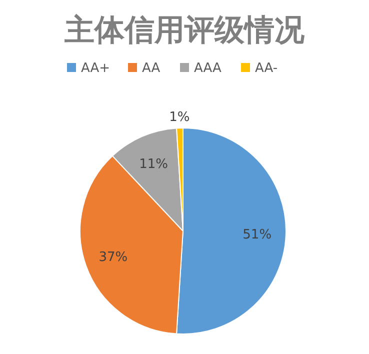  Describe the element at coordinates (153, 164) in the screenshot. I see `data-label: 11%` at that location.